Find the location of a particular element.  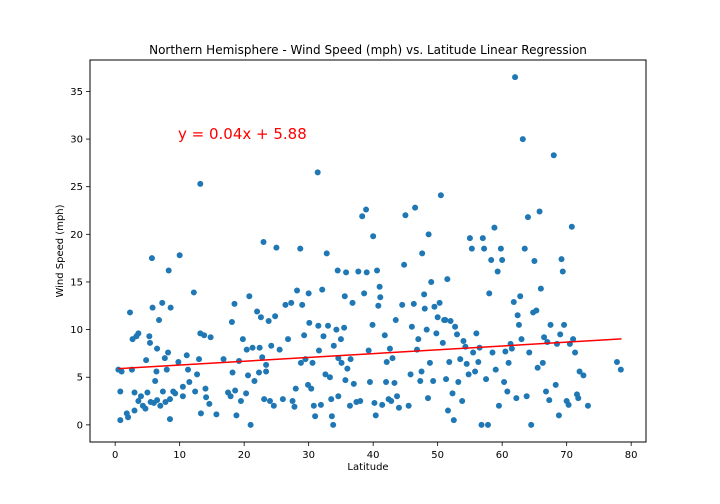

y-tick-label: 0 is located at coordinates (80, 425).